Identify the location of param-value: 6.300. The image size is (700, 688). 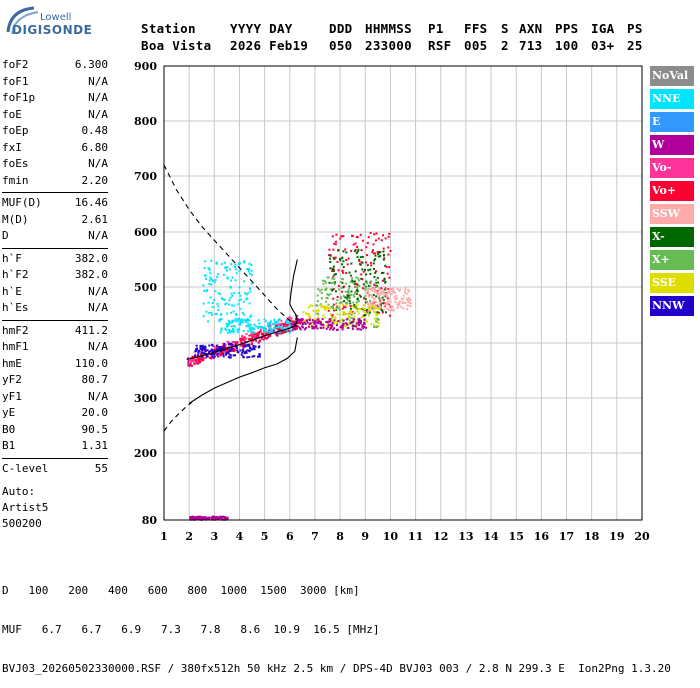
(91, 64).